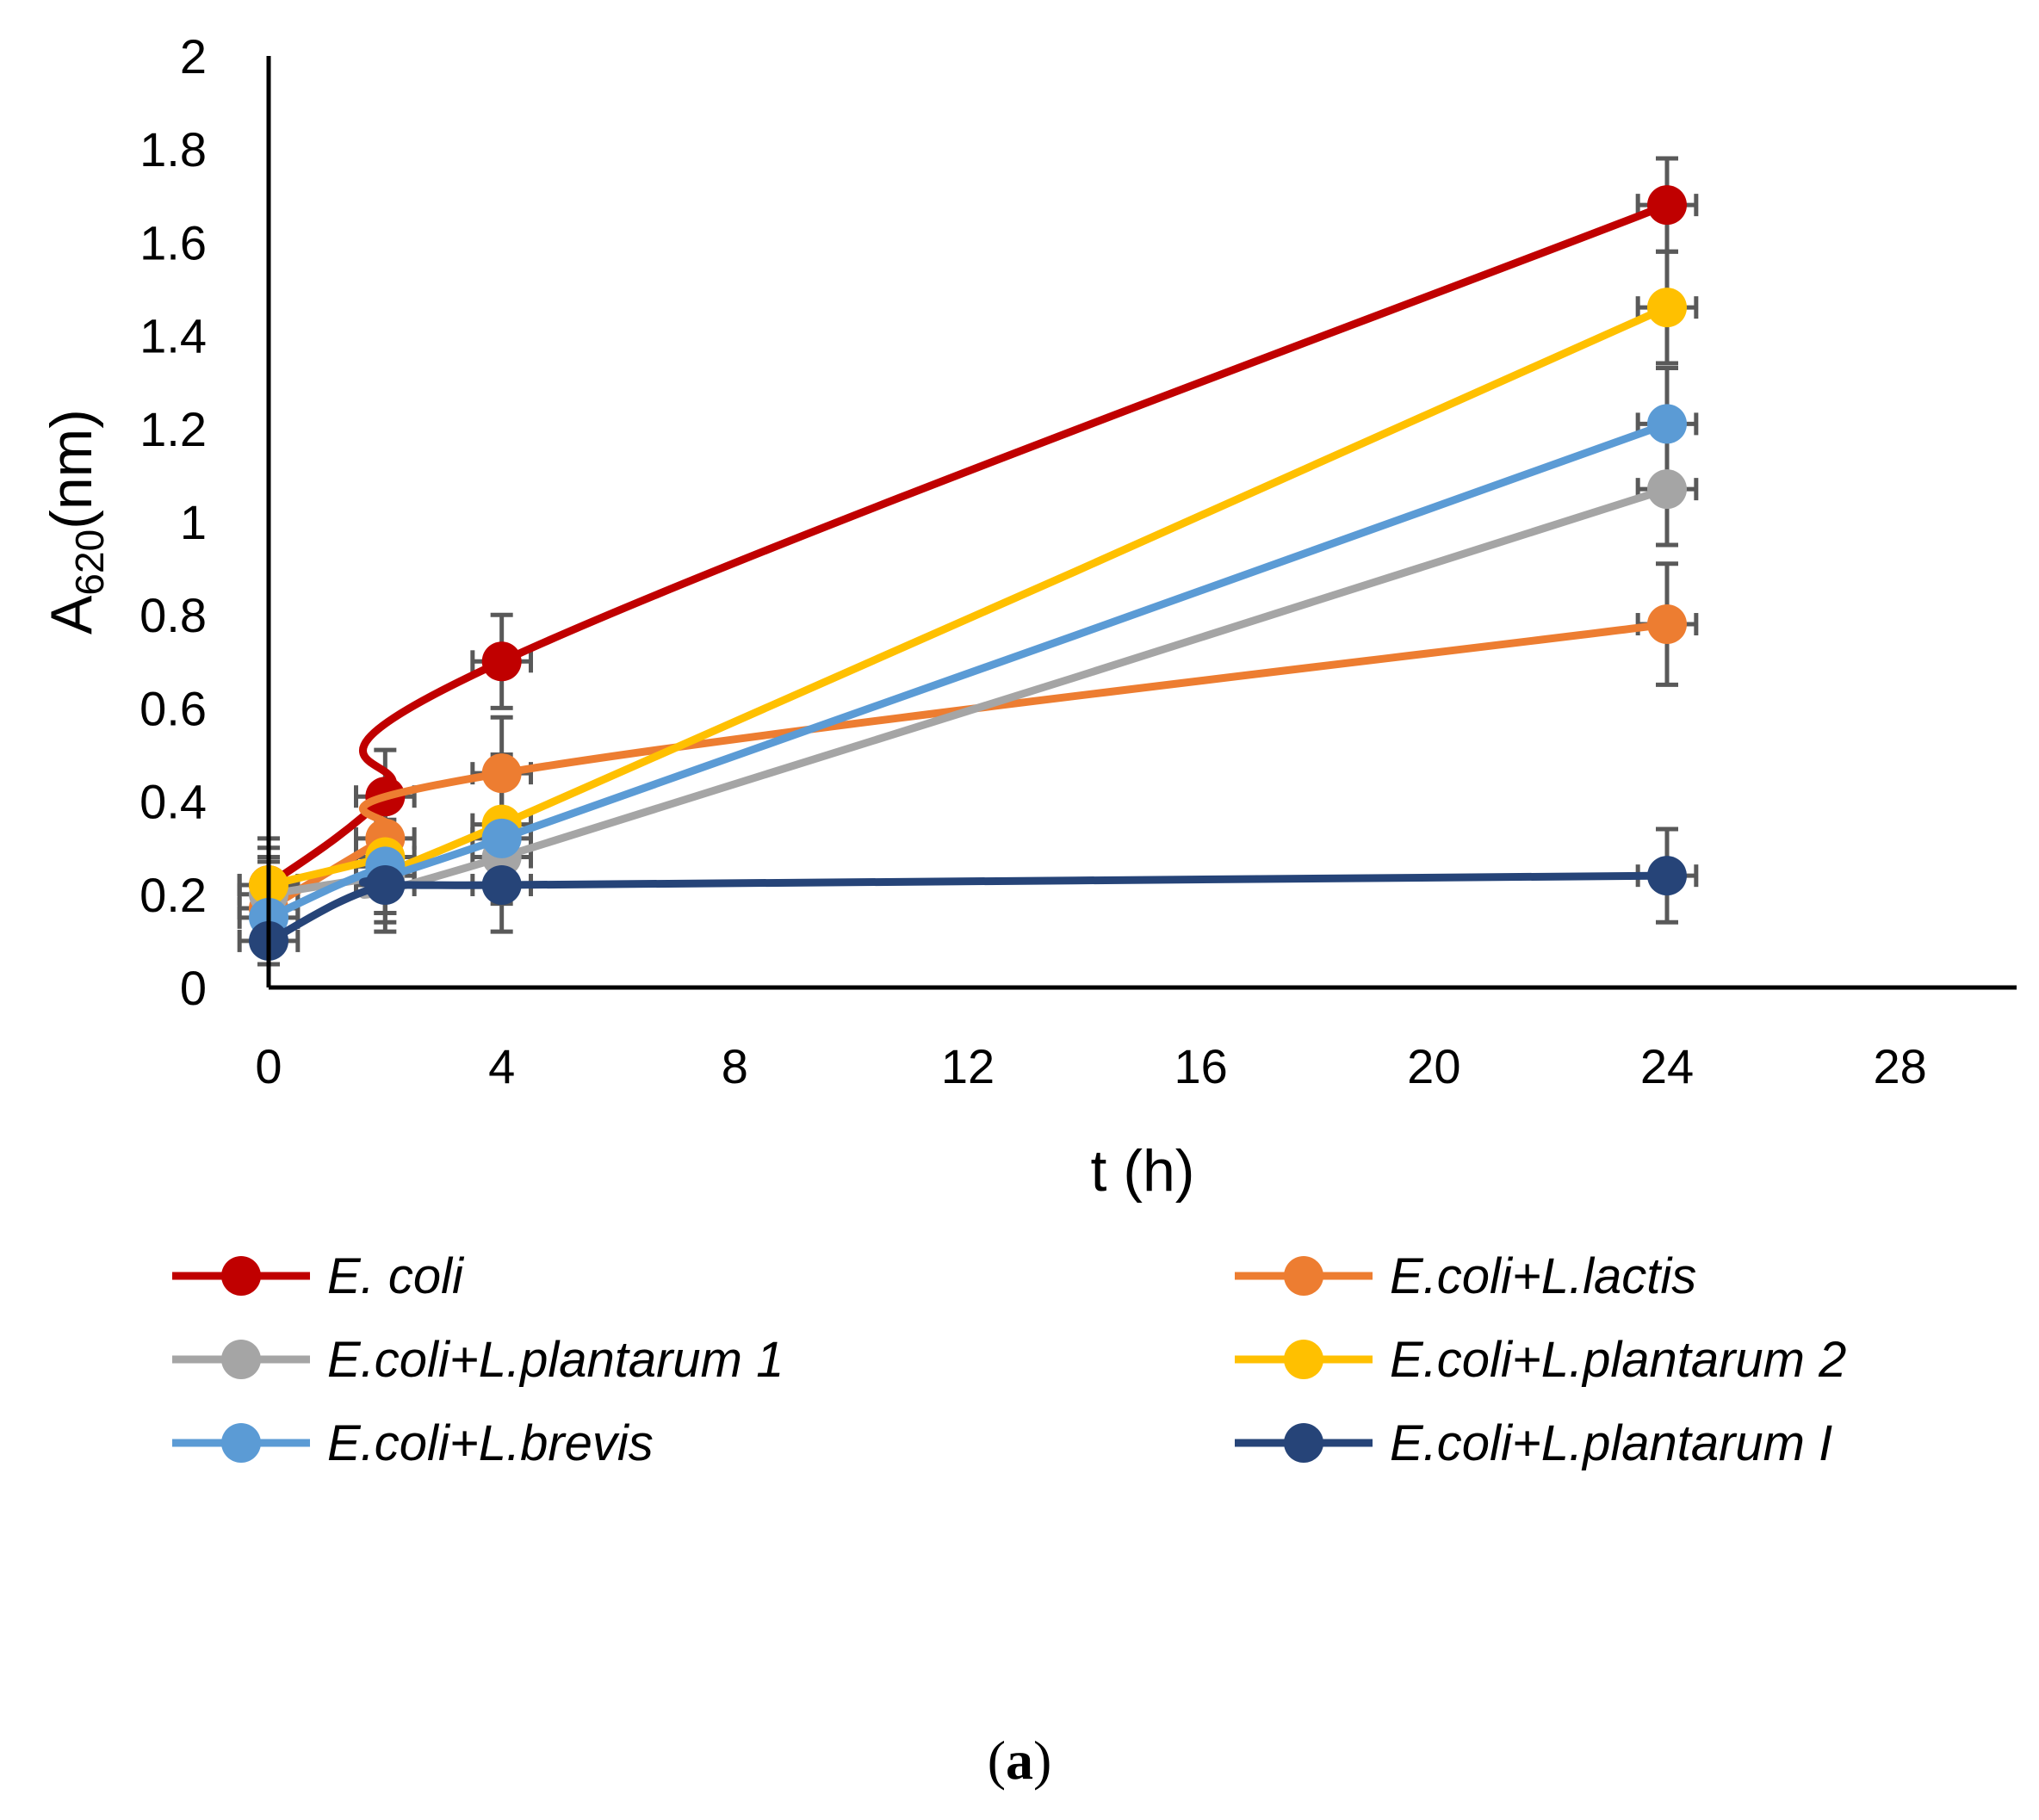 This screenshot has width=2039, height=1820. I want to click on legend-item: E.coli+L.plantarum I, so click(1533, 1443).